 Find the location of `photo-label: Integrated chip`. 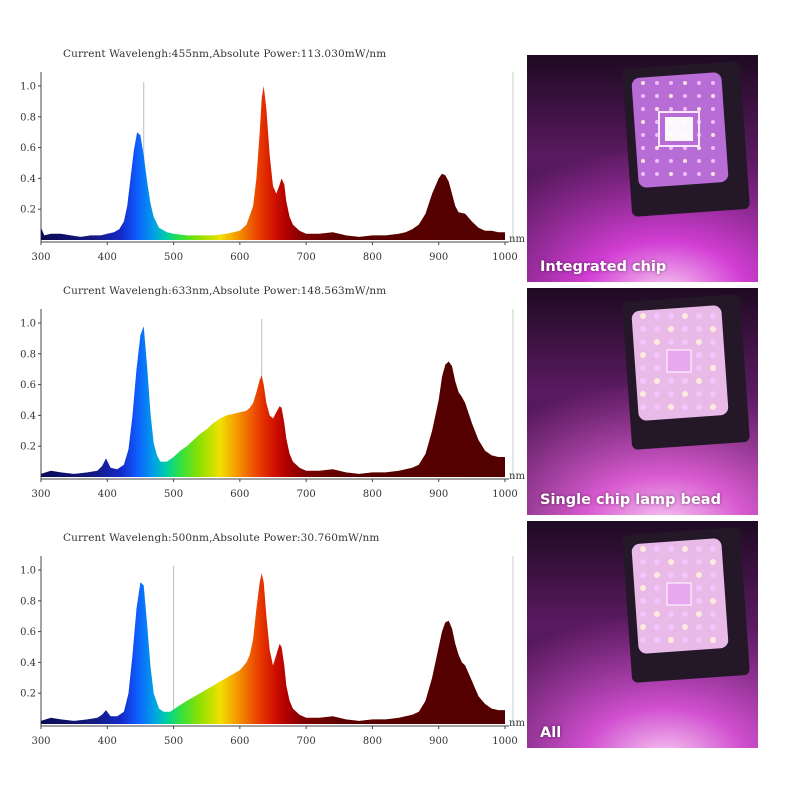

photo-label: Integrated chip is located at coordinates (603, 267).